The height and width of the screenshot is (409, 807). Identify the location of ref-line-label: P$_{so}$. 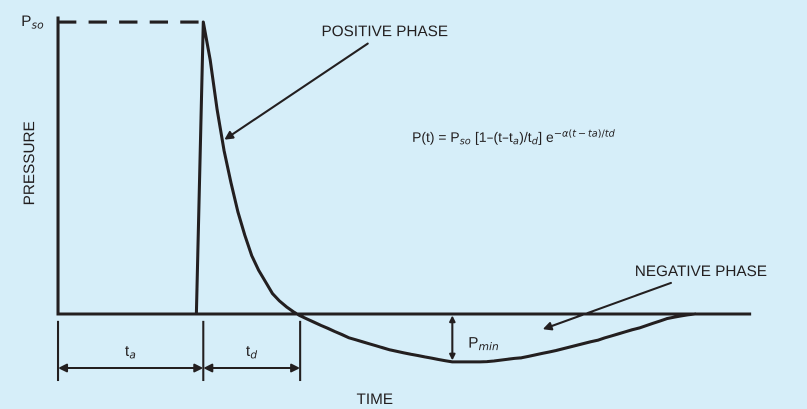
(33, 22).